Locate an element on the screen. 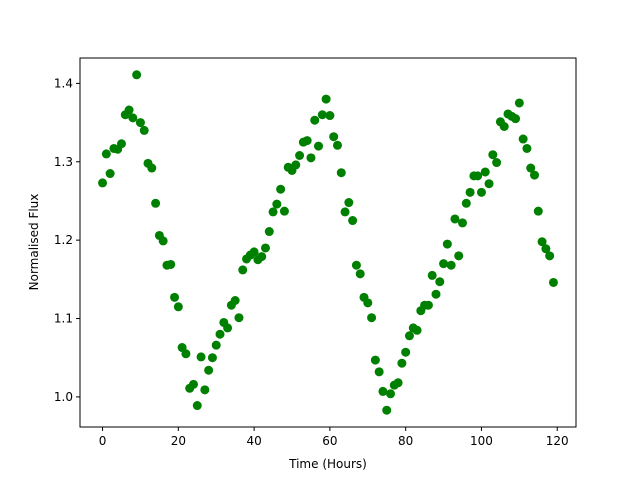  y-axis-label: Normalised Flux is located at coordinates (34, 242).